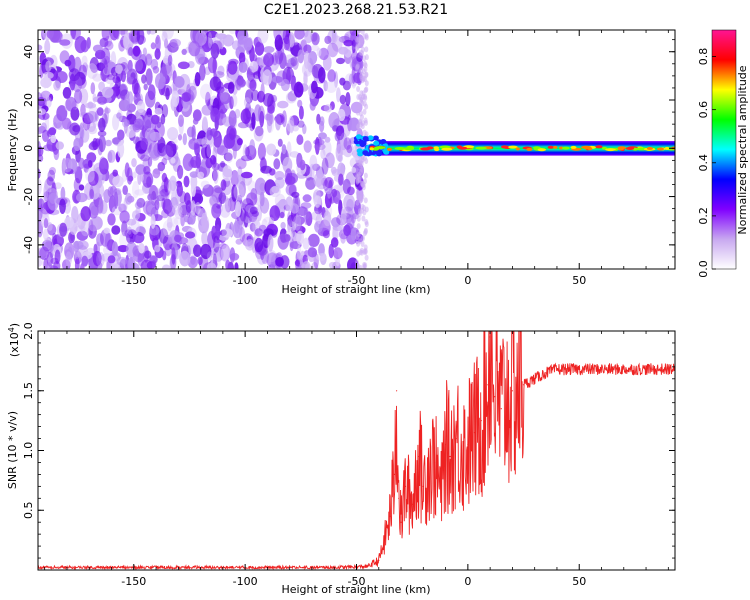  What do you see at coordinates (28, 331) in the screenshot?
I see `y-tick-label: 2.0` at bounding box center [28, 331].